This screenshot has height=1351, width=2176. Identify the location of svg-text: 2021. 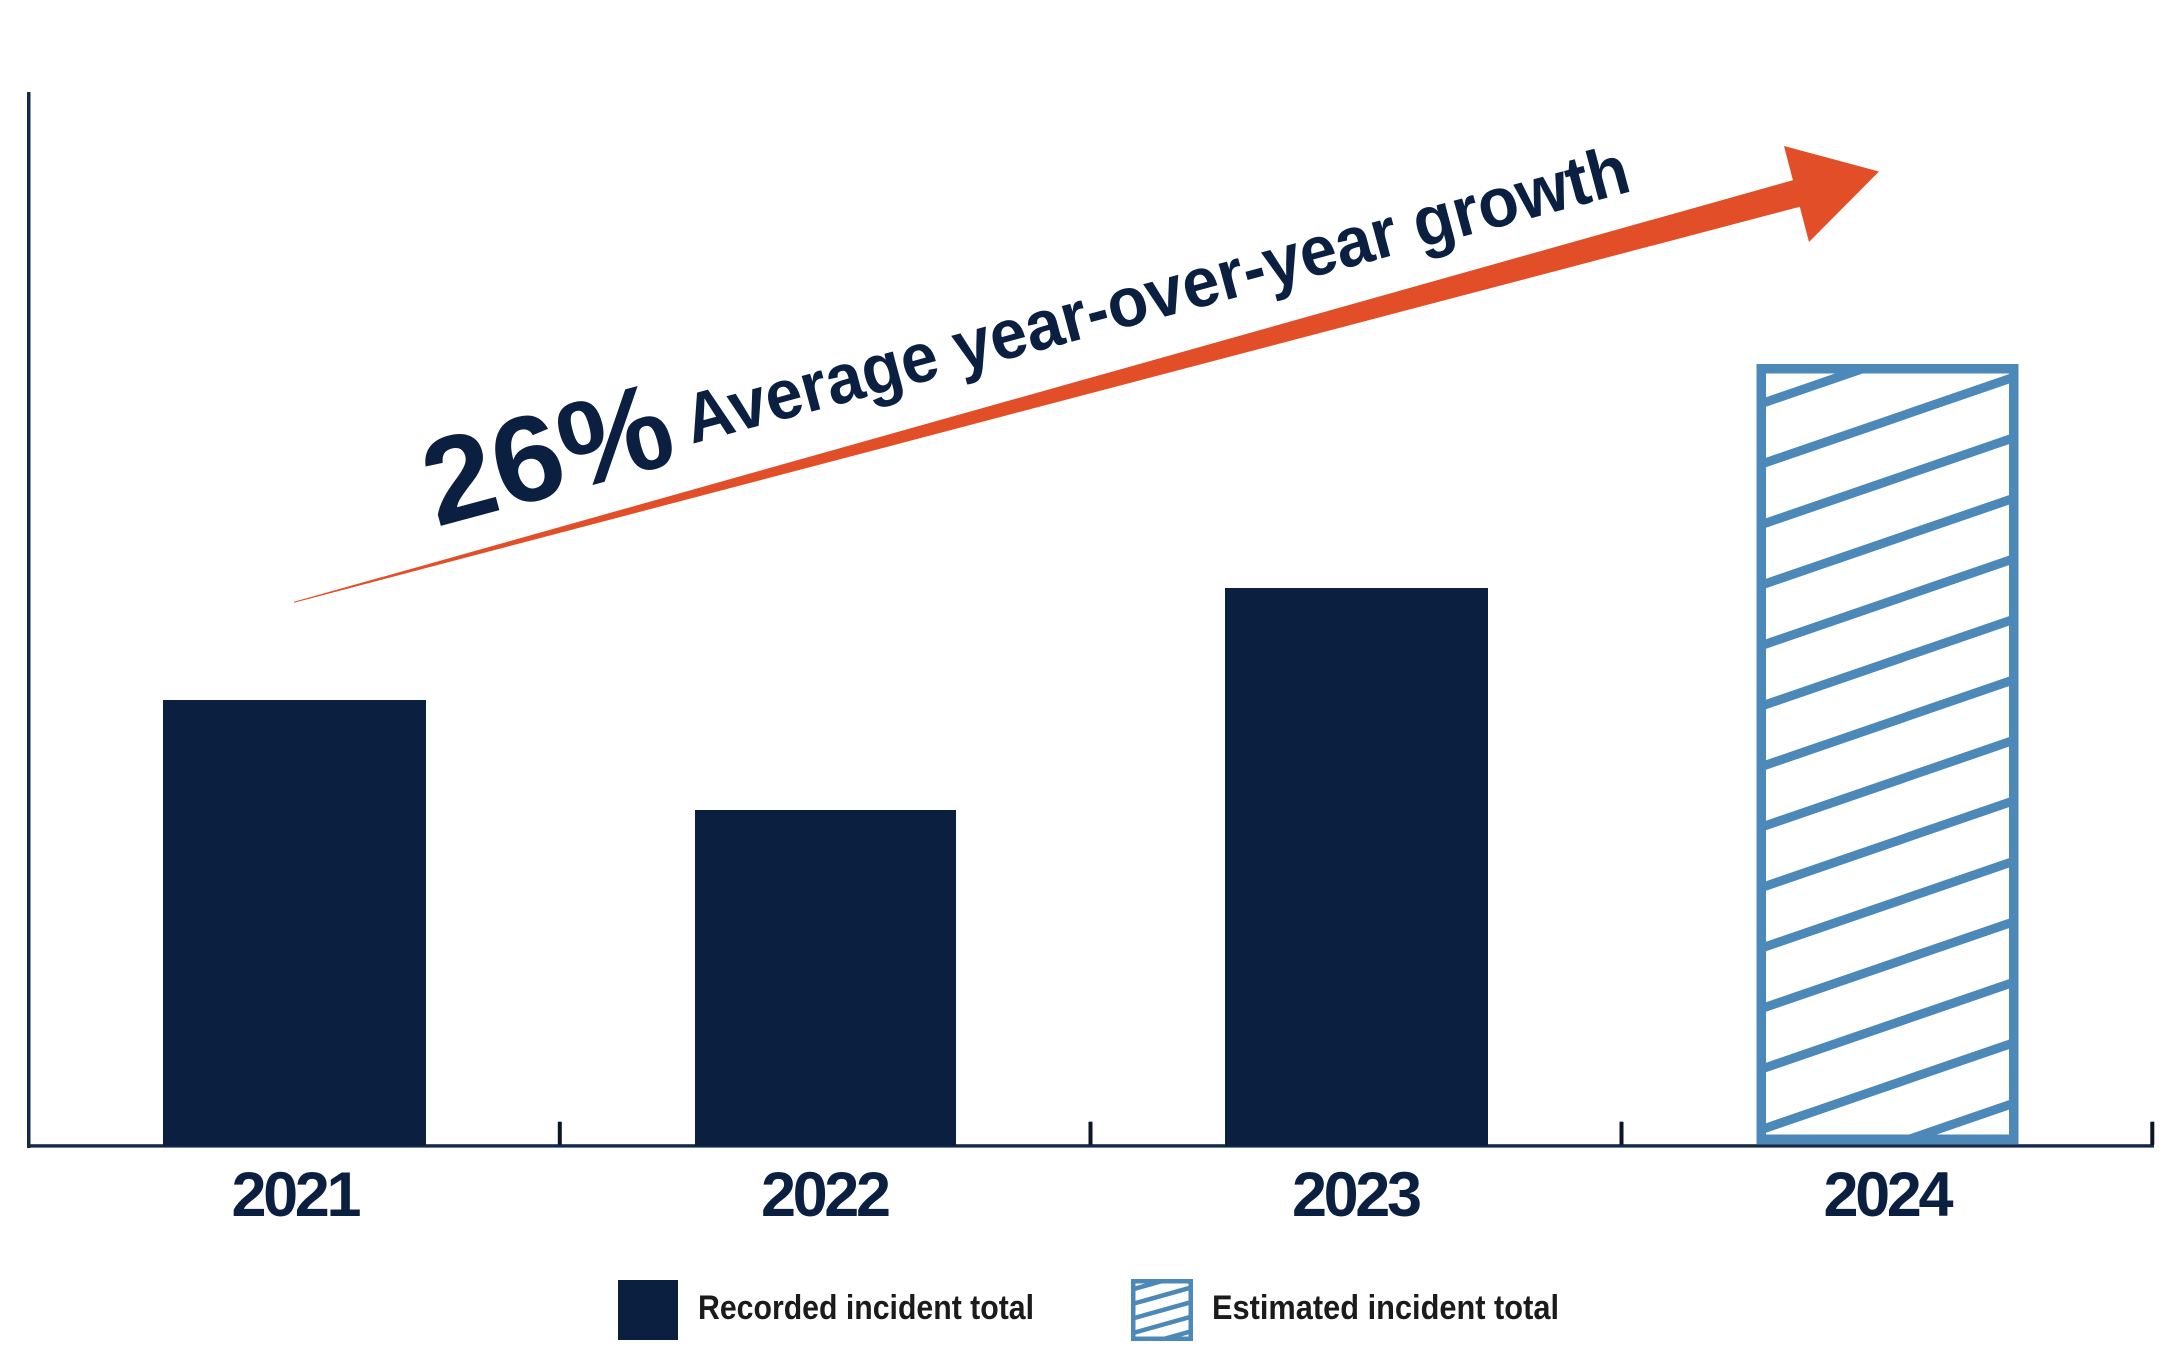
(297, 1195).